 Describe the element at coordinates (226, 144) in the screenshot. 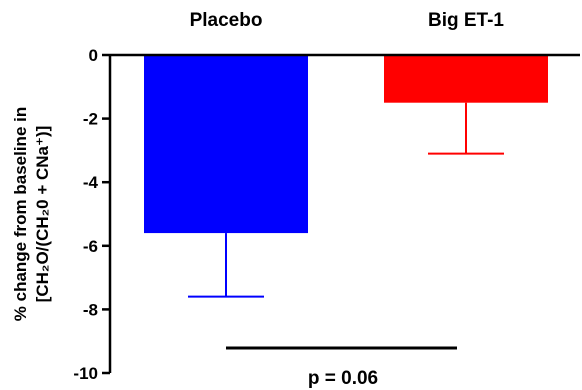

I see `bar-placebo` at that location.